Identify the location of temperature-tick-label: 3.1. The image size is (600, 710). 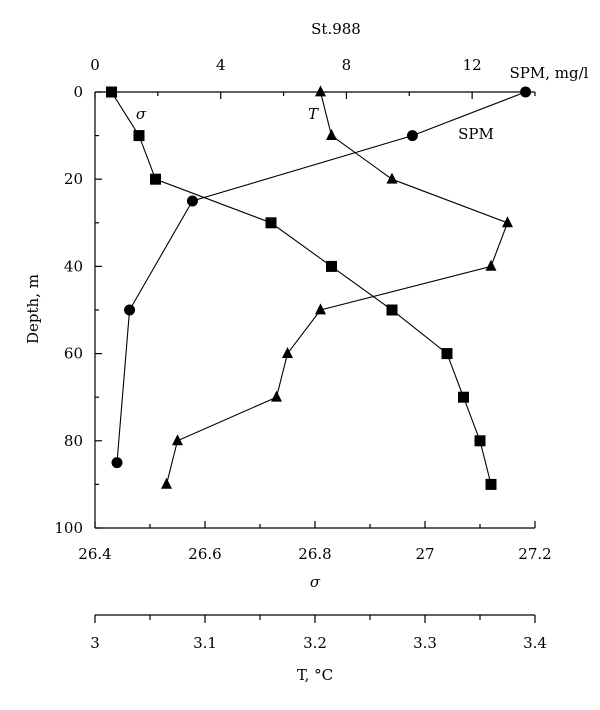
(205, 643).